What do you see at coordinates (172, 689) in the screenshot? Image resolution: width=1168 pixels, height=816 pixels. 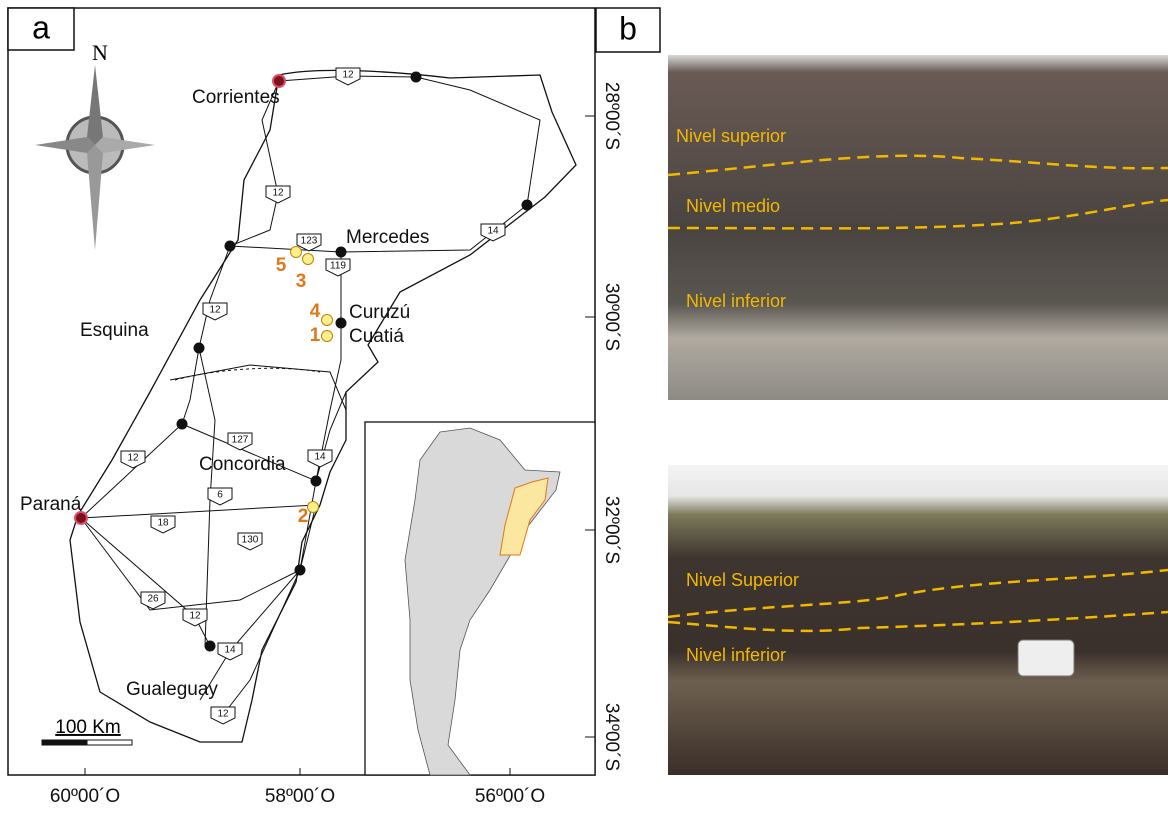 I see `city-label: Gualeguay` at bounding box center [172, 689].